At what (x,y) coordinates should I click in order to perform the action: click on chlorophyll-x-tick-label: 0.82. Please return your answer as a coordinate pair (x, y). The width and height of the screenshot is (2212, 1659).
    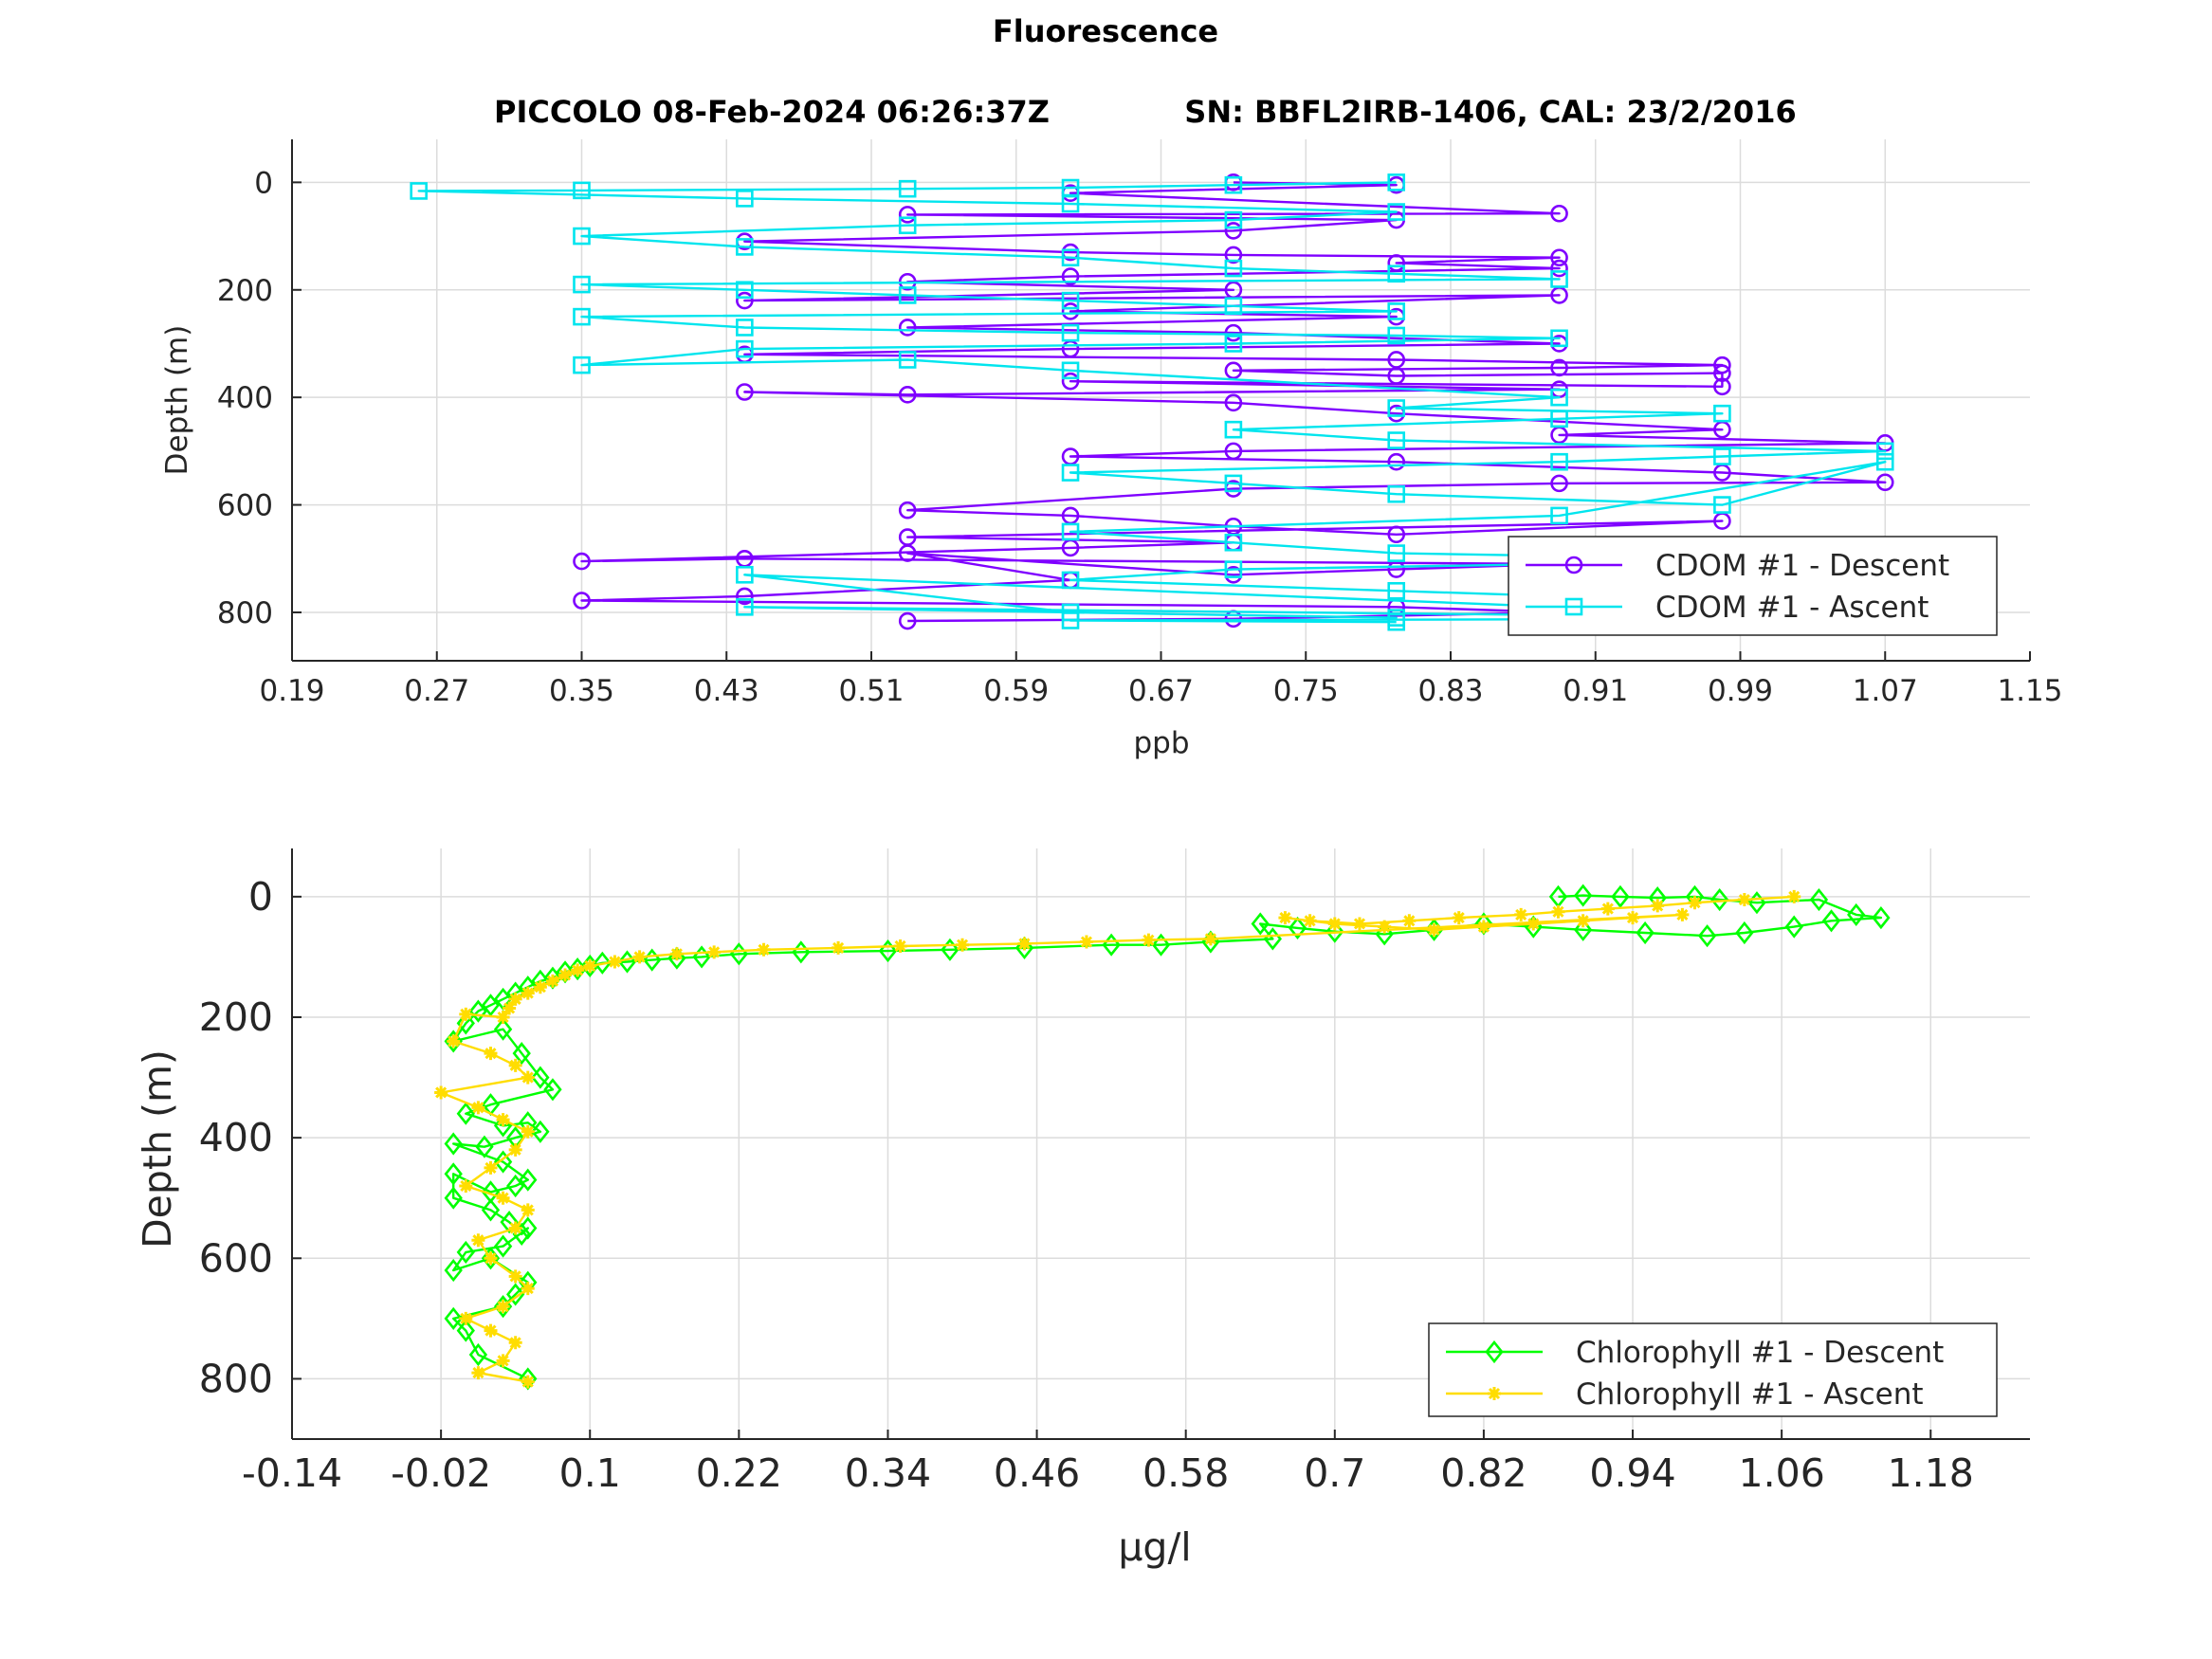
    Looking at the image, I should click on (1483, 1473).